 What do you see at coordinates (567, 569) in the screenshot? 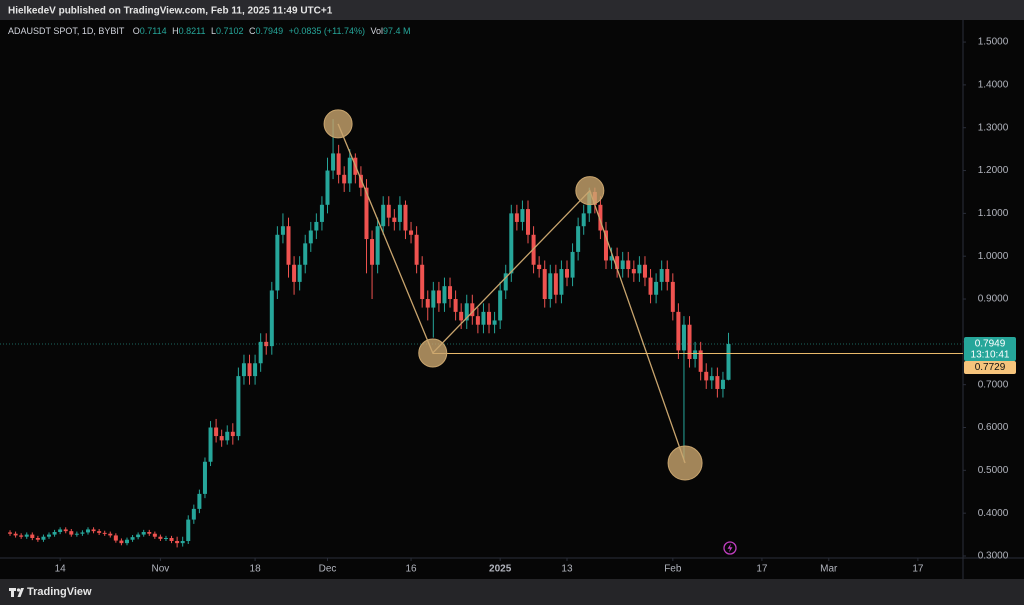
I see `x-tick-label: 13` at bounding box center [567, 569].